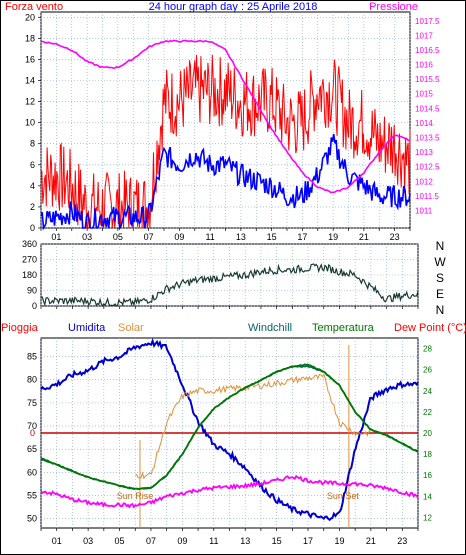 The height and width of the screenshot is (555, 466). What do you see at coordinates (427, 138) in the screenshot?
I see `y2-tick-label: 1013.5` at bounding box center [427, 138].